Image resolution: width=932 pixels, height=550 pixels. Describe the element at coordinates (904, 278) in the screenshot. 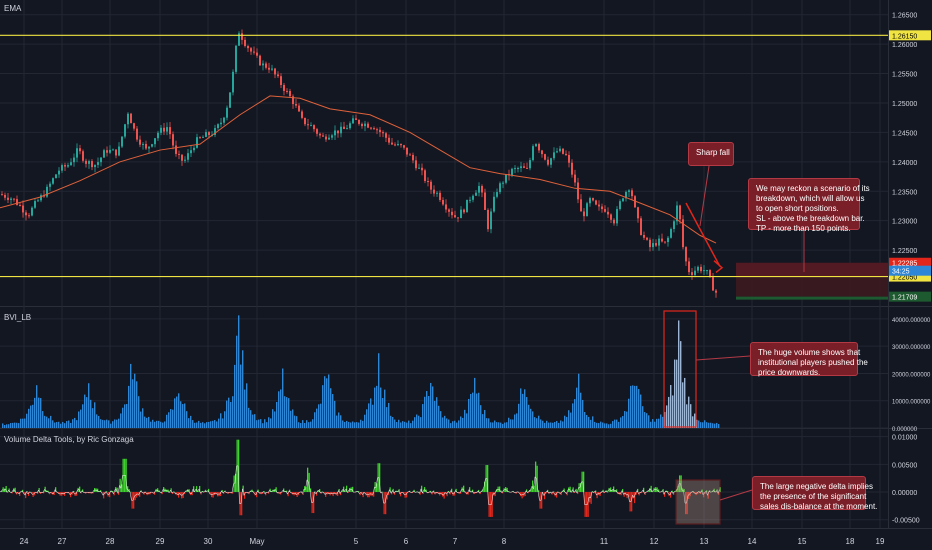

I see `level-price-label: 1.22050` at that location.